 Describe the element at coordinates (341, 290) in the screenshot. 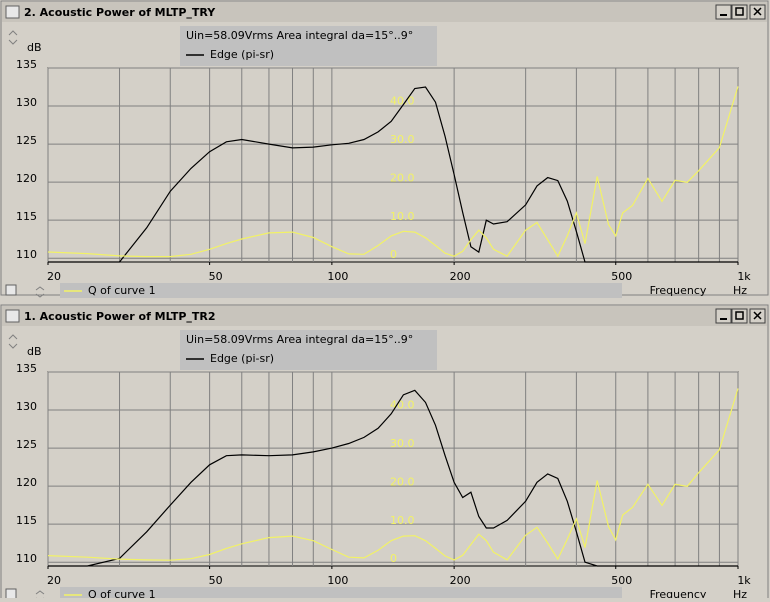

I see `legend-bar` at that location.